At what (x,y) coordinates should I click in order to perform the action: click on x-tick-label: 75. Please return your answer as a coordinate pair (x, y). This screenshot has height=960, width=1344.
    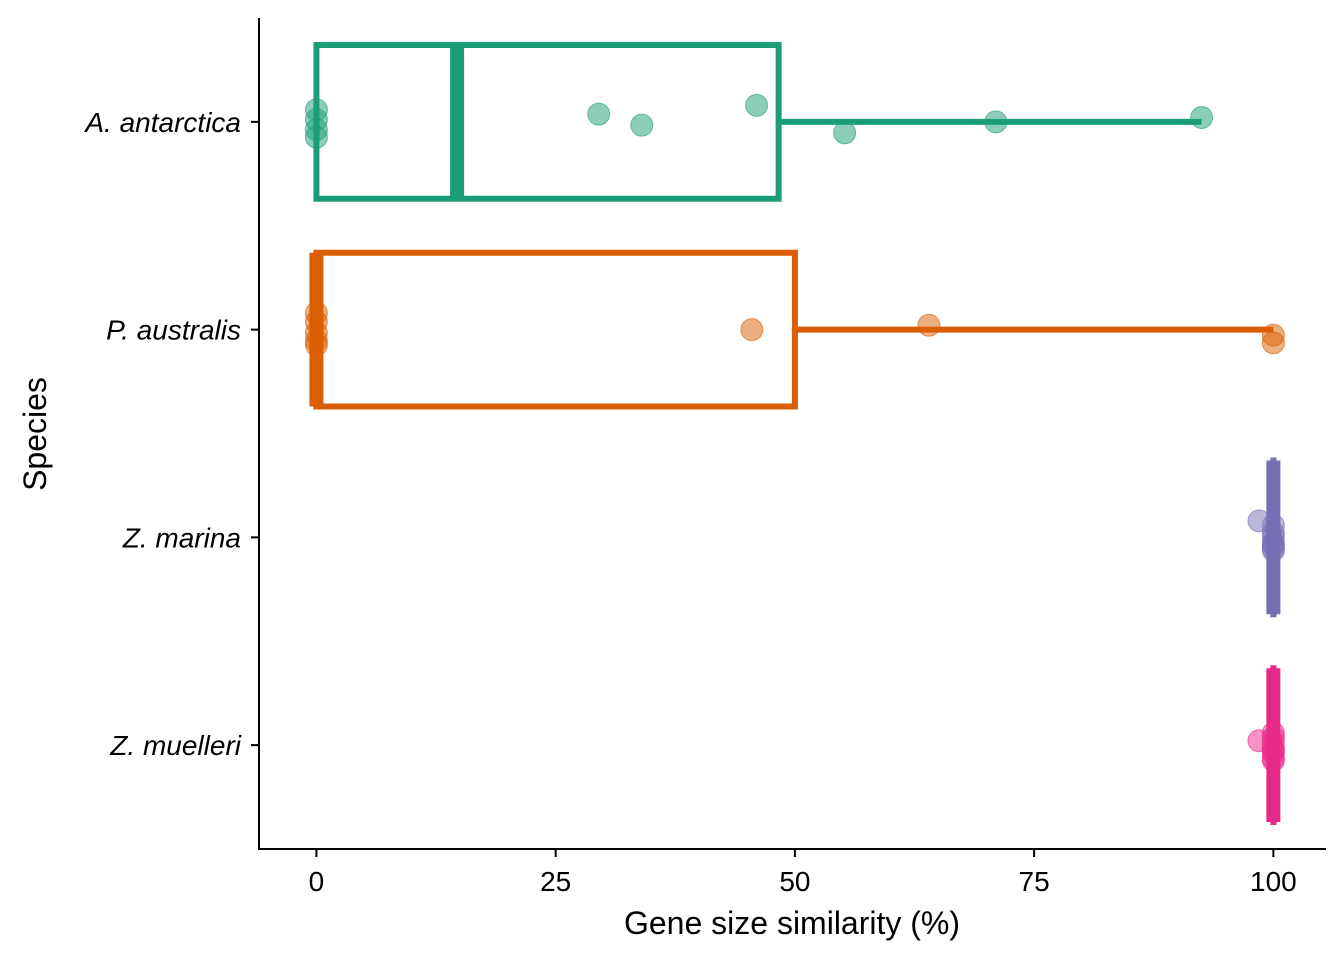
    Looking at the image, I should click on (1034, 881).